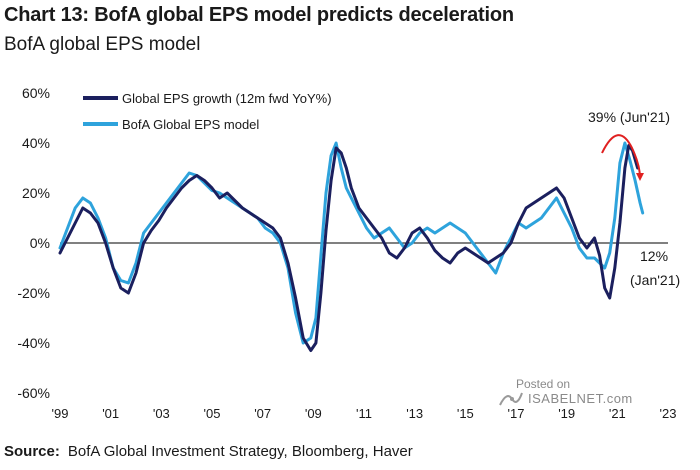  What do you see at coordinates (212, 413) in the screenshot?
I see `x-tick-label: '05` at bounding box center [212, 413].